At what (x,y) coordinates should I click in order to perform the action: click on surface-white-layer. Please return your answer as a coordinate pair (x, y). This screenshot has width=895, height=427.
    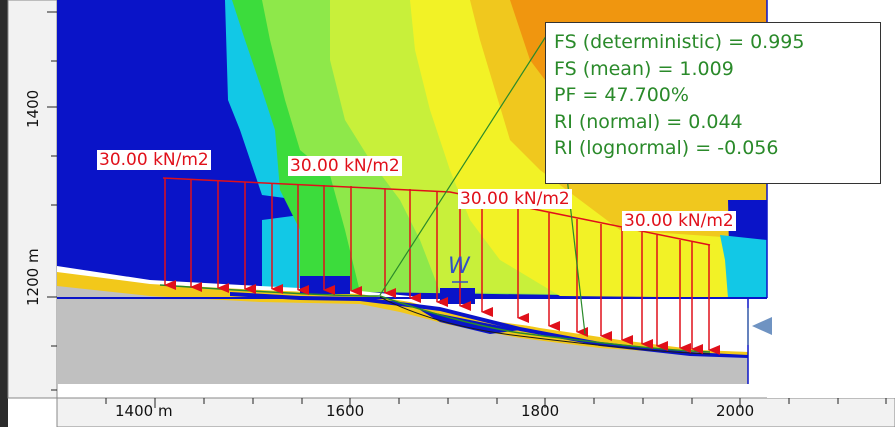
    Looking at the image, I should click on (308, 298).